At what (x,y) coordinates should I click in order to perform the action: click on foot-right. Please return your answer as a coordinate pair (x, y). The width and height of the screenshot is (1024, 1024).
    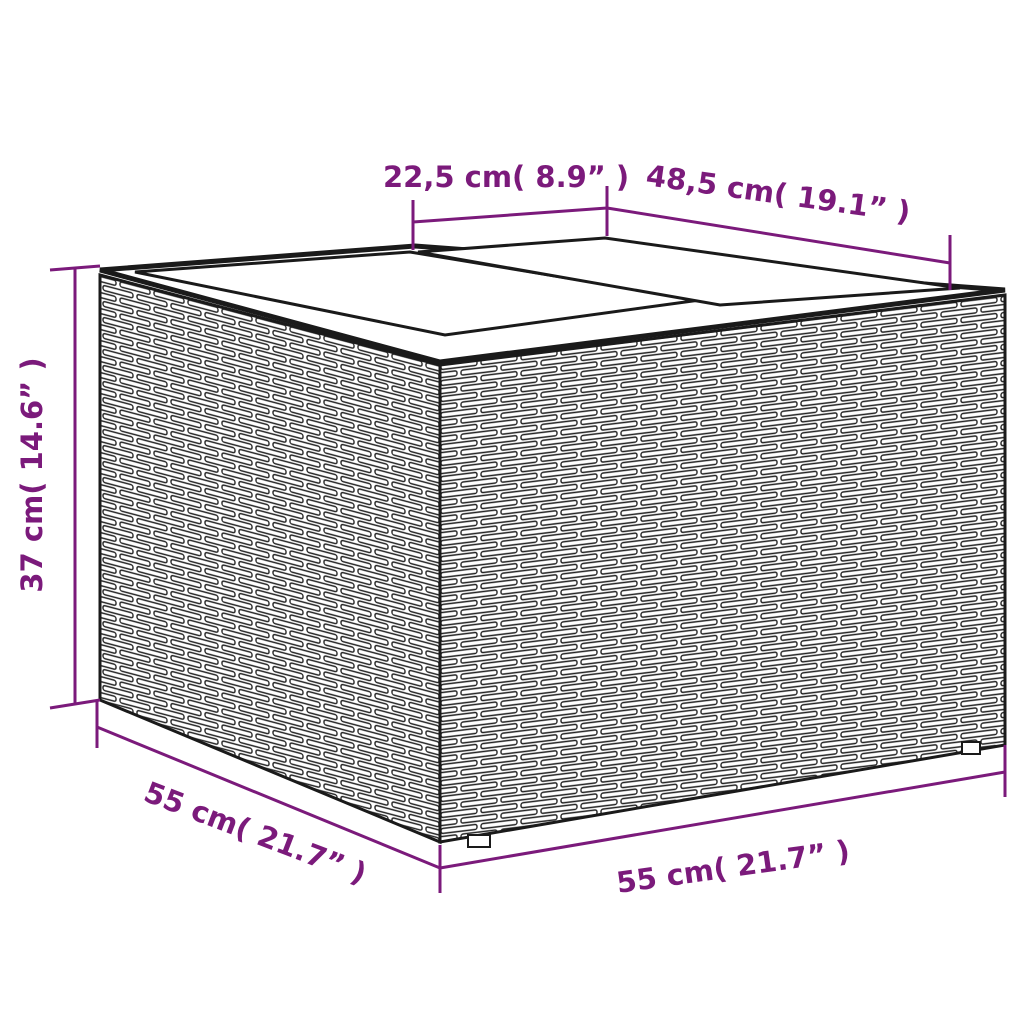
    Looking at the image, I should click on (971, 748).